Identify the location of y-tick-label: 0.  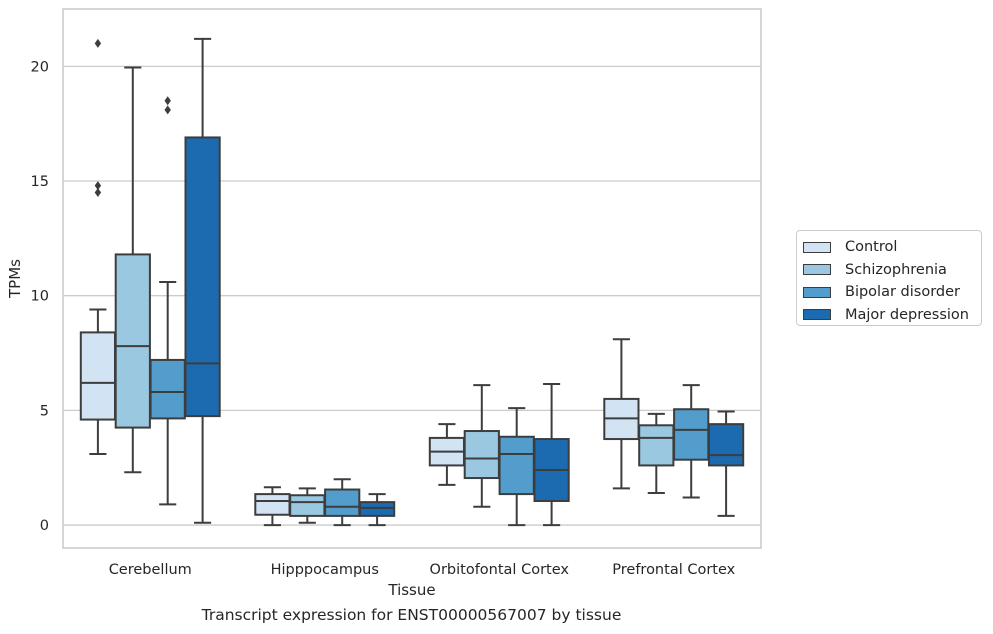
(44, 526).